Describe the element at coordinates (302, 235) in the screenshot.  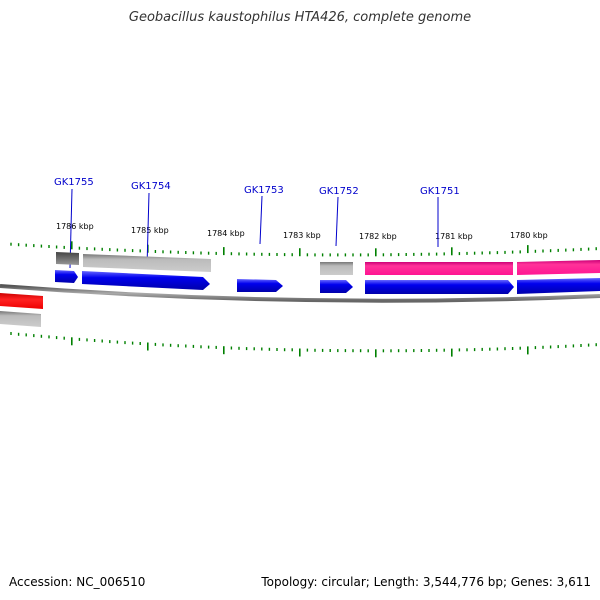
I see `scale-label-1783: 1783 kbp` at that location.